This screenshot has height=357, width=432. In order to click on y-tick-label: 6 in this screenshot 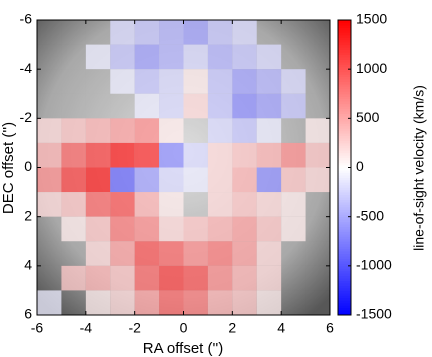, I will do `click(28, 314)`.